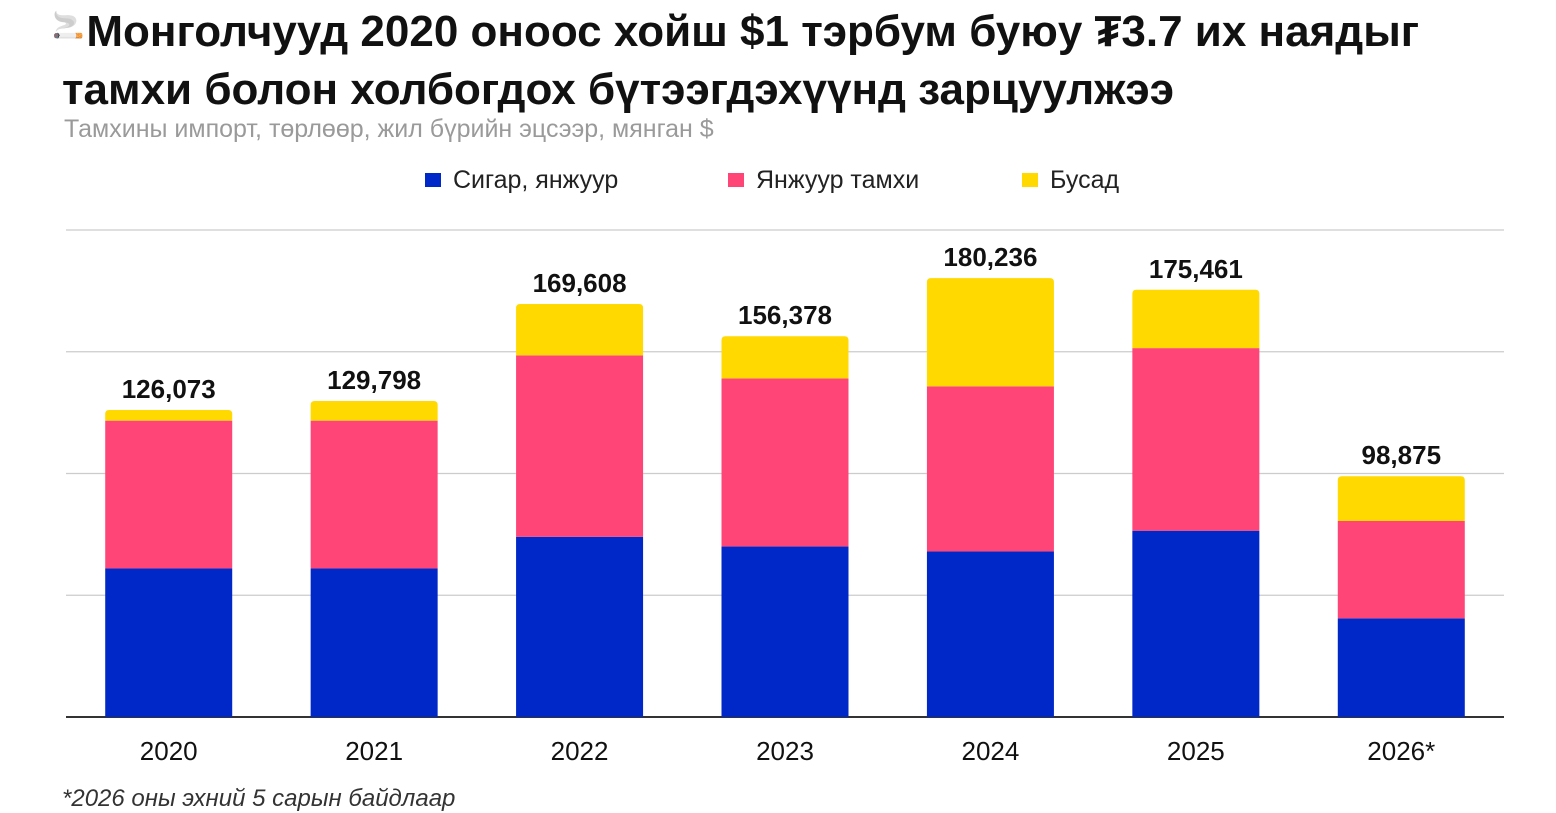 This screenshot has height=813, width=1556. I want to click on bar-segment-2025-s2, so click(1196, 319).